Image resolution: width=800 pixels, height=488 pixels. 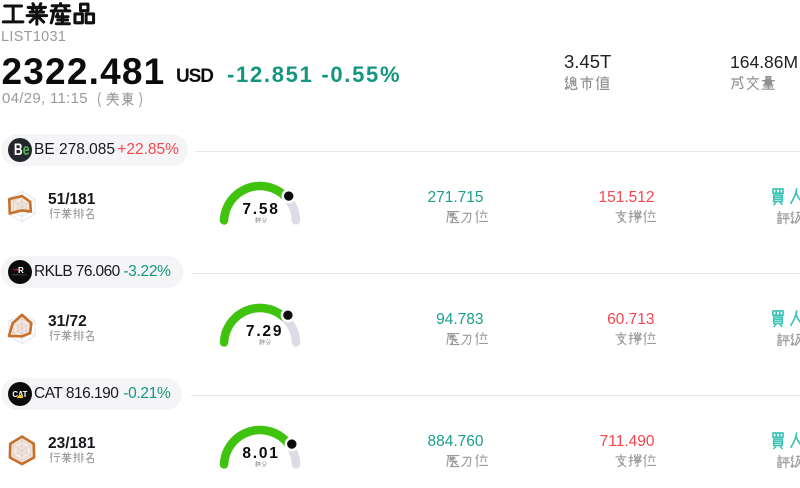 I want to click on svg-text: R, so click(x=21, y=270).